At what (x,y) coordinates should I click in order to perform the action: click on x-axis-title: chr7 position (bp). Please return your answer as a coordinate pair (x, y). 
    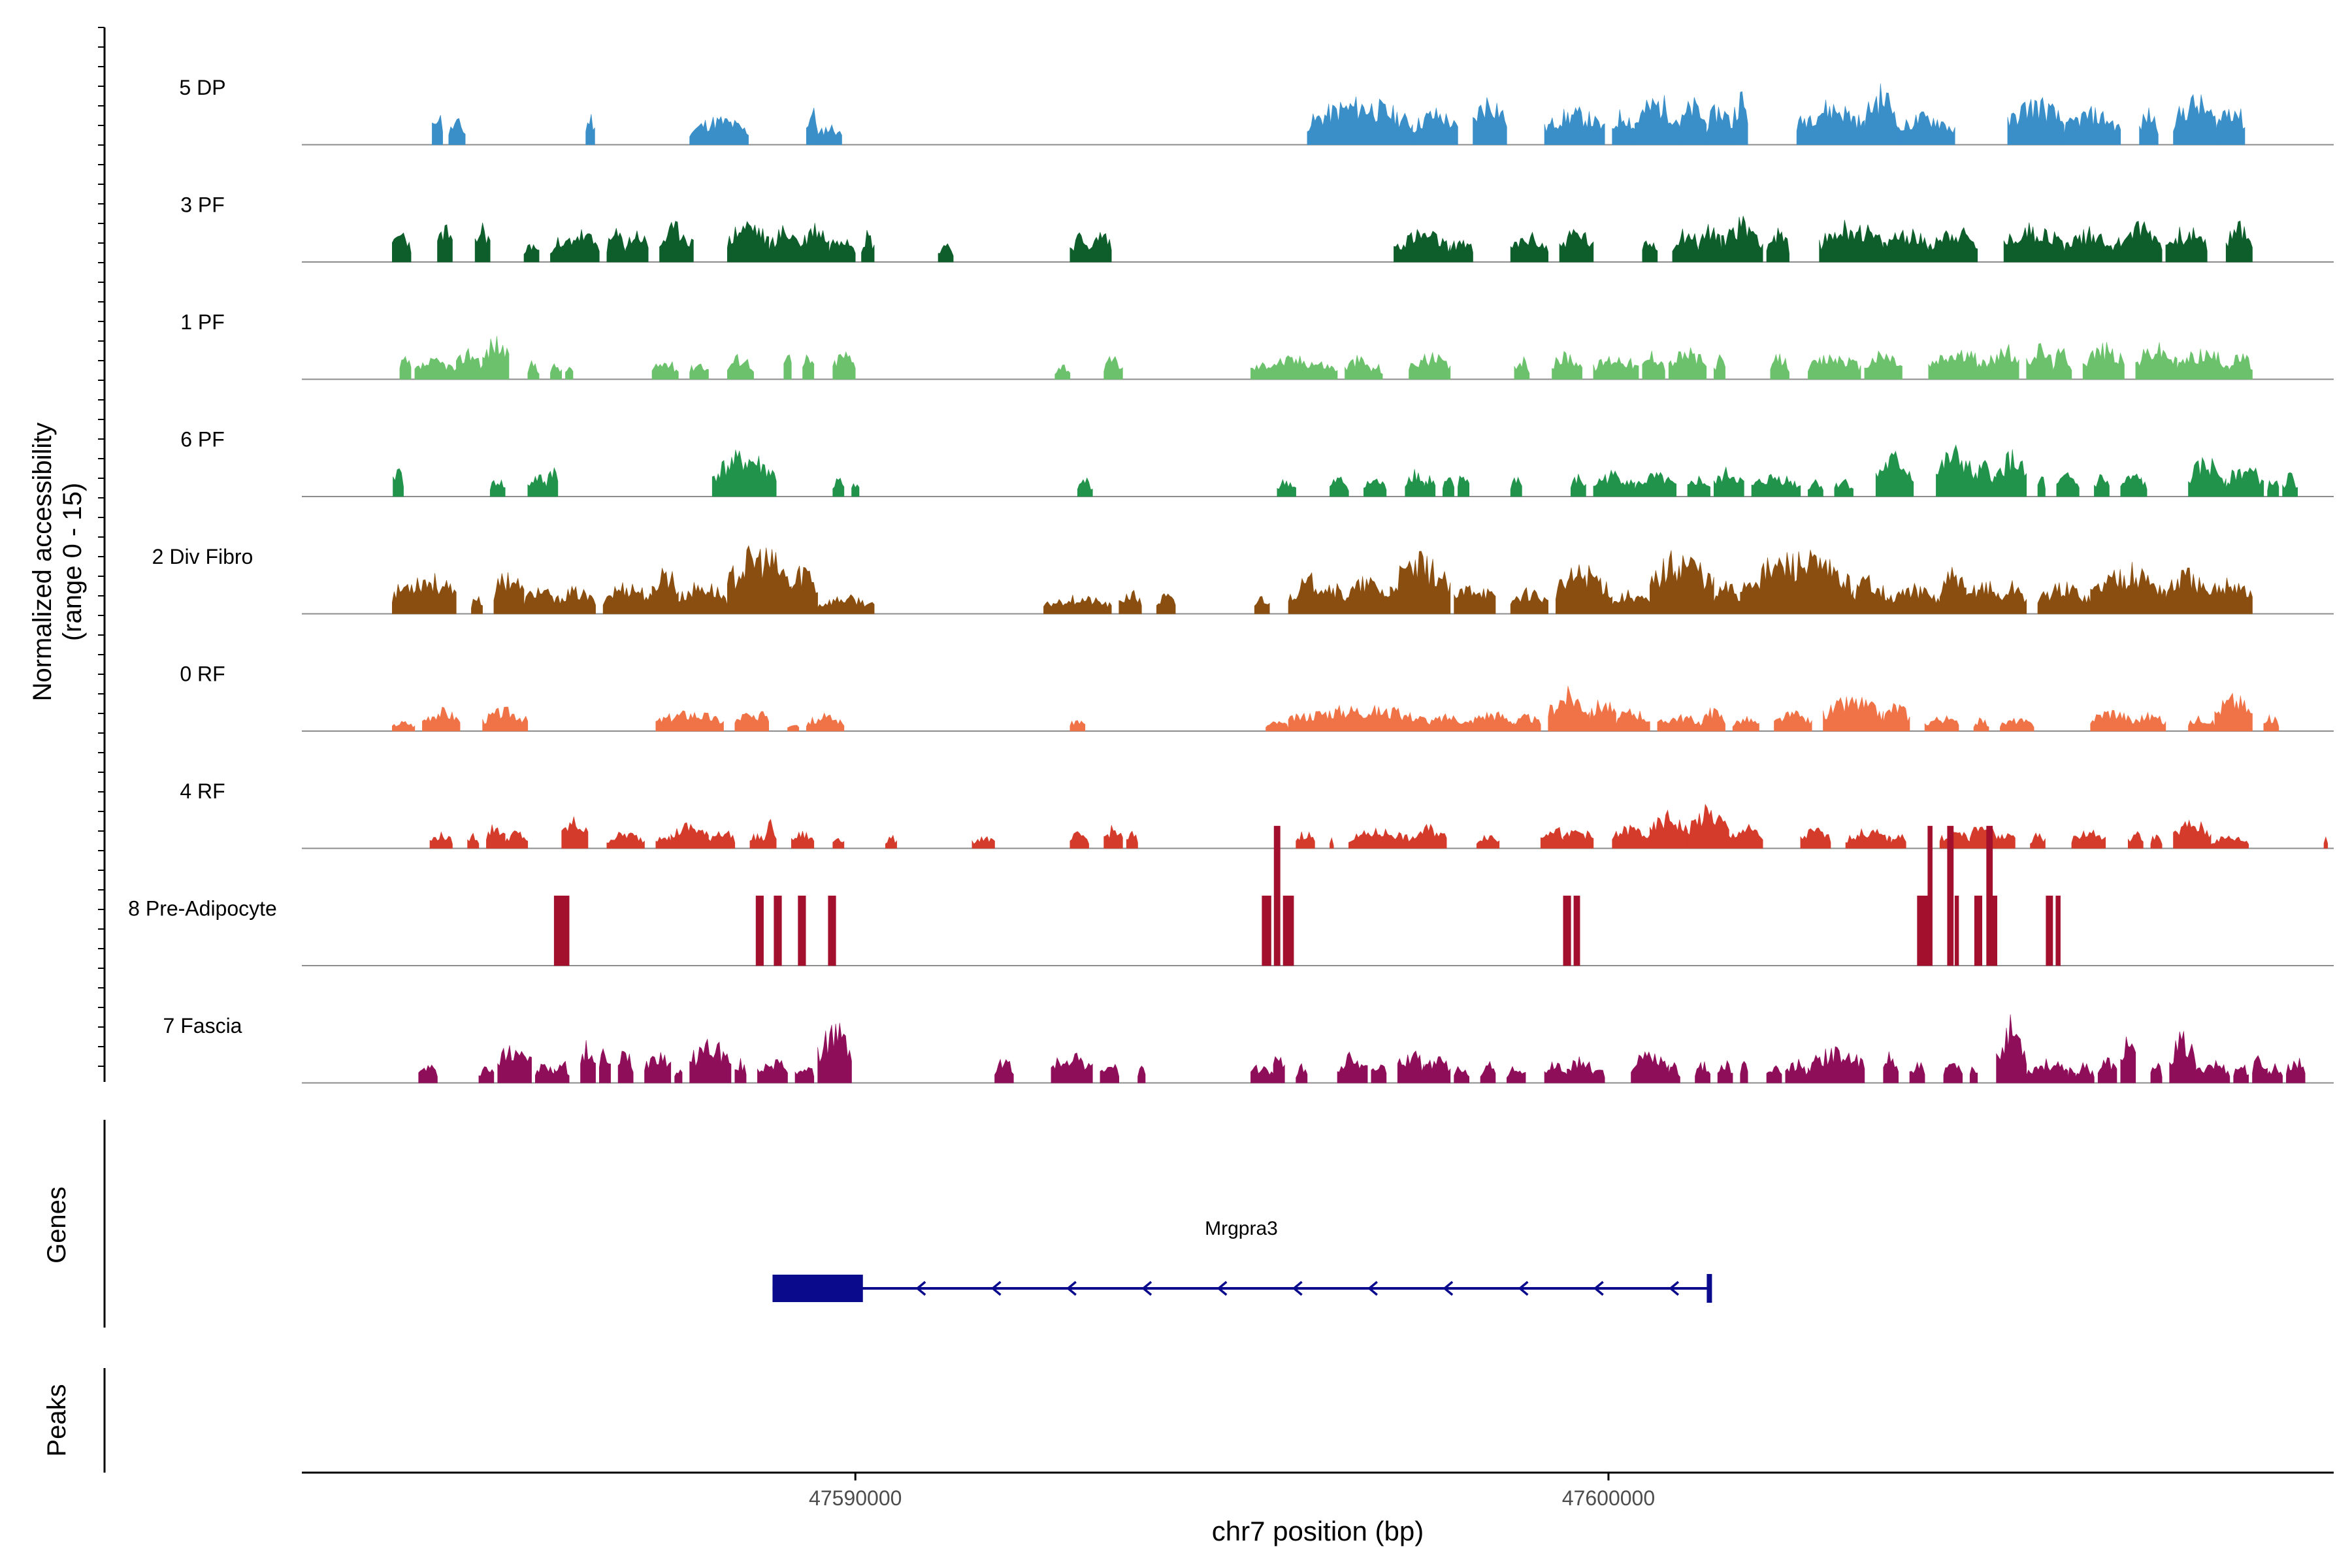
    Looking at the image, I should click on (1318, 1531).